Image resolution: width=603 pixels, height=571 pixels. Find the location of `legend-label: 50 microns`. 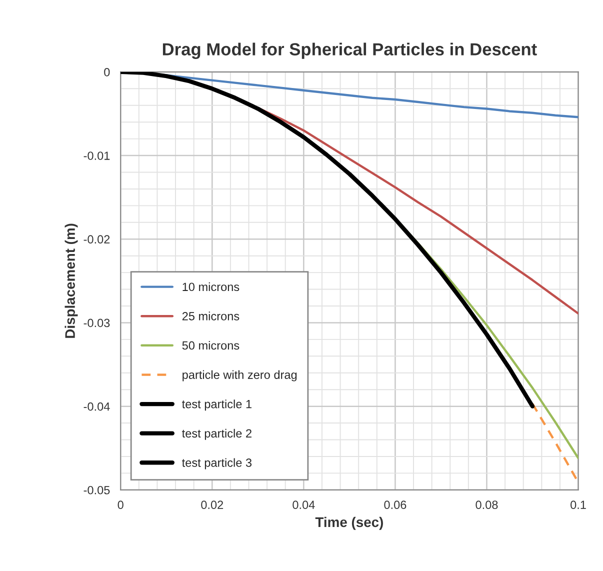

legend-label: 50 microns is located at coordinates (211, 345).